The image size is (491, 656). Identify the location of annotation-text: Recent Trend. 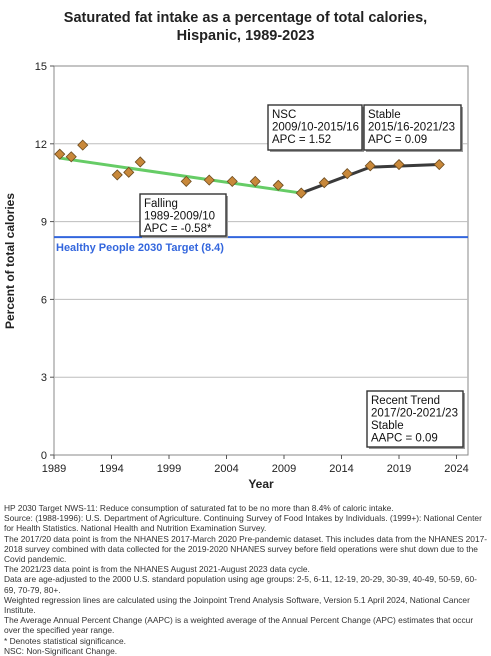
(405, 401).